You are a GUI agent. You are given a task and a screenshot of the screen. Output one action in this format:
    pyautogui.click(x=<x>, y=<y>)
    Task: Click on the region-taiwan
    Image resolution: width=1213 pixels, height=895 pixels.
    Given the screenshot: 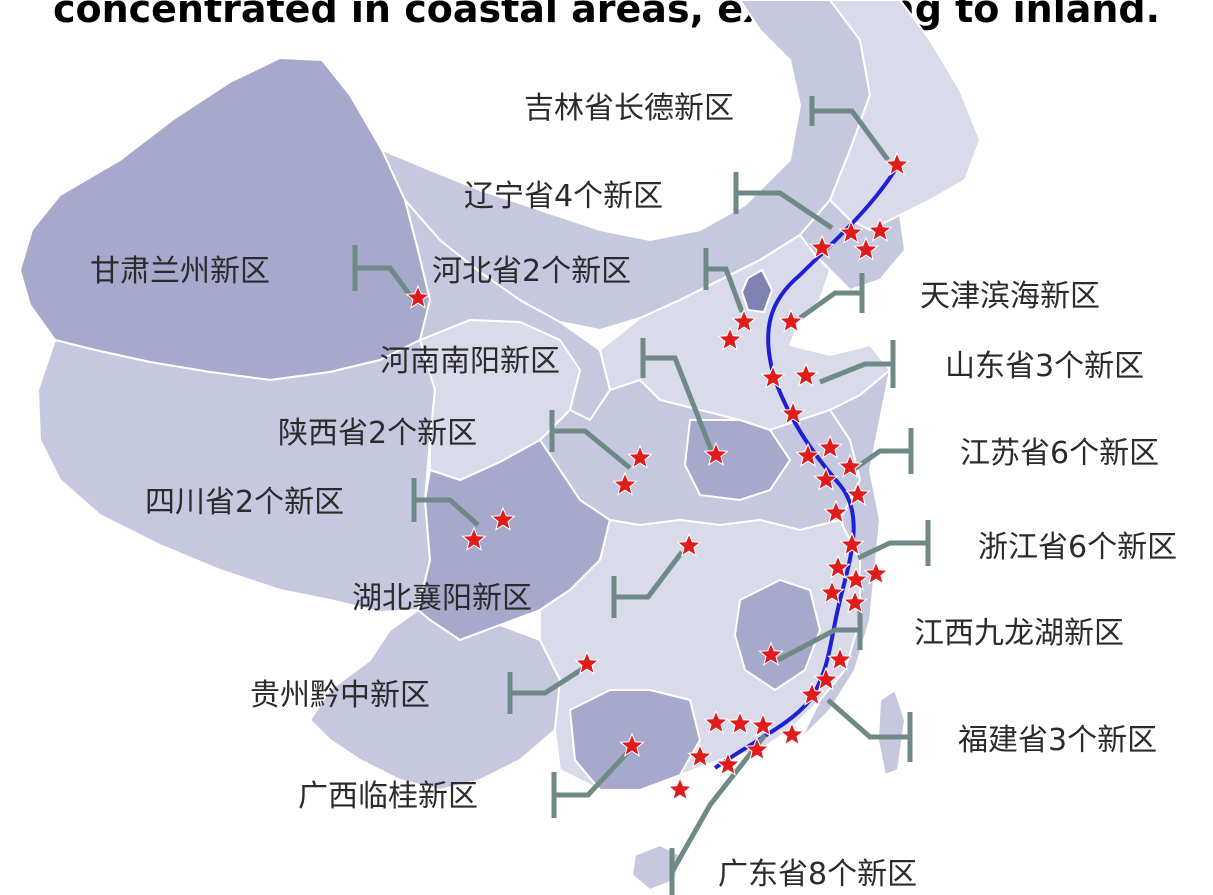 What is the action you would take?
    pyautogui.click(x=891, y=732)
    